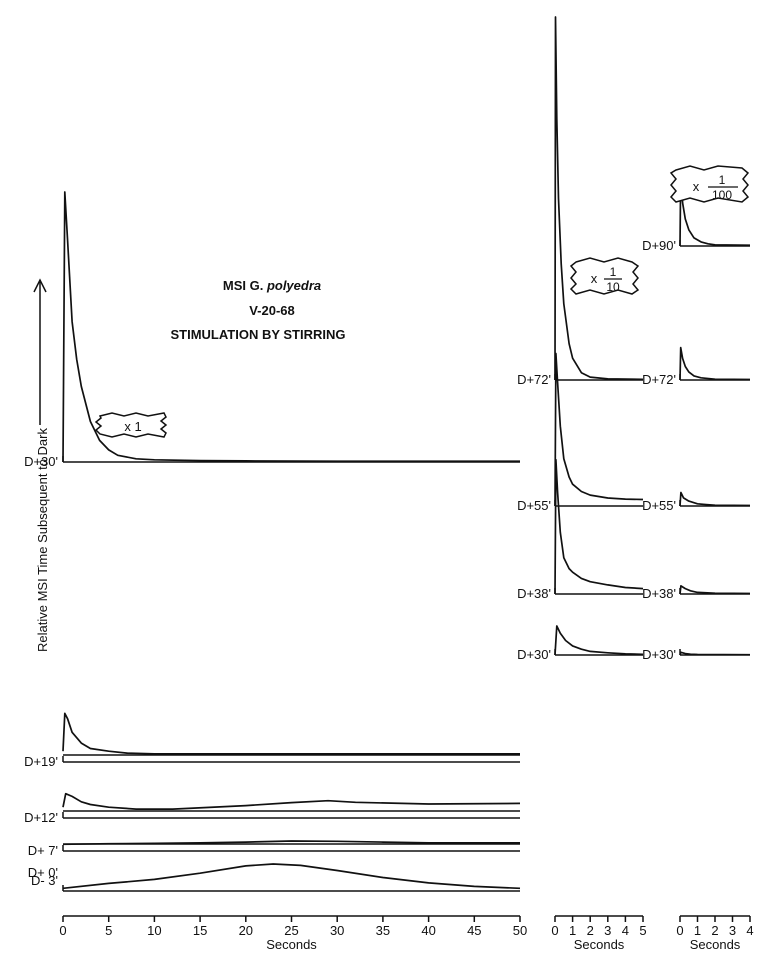  I want to click on left-row-label-d-19: D+19', so click(41, 761).